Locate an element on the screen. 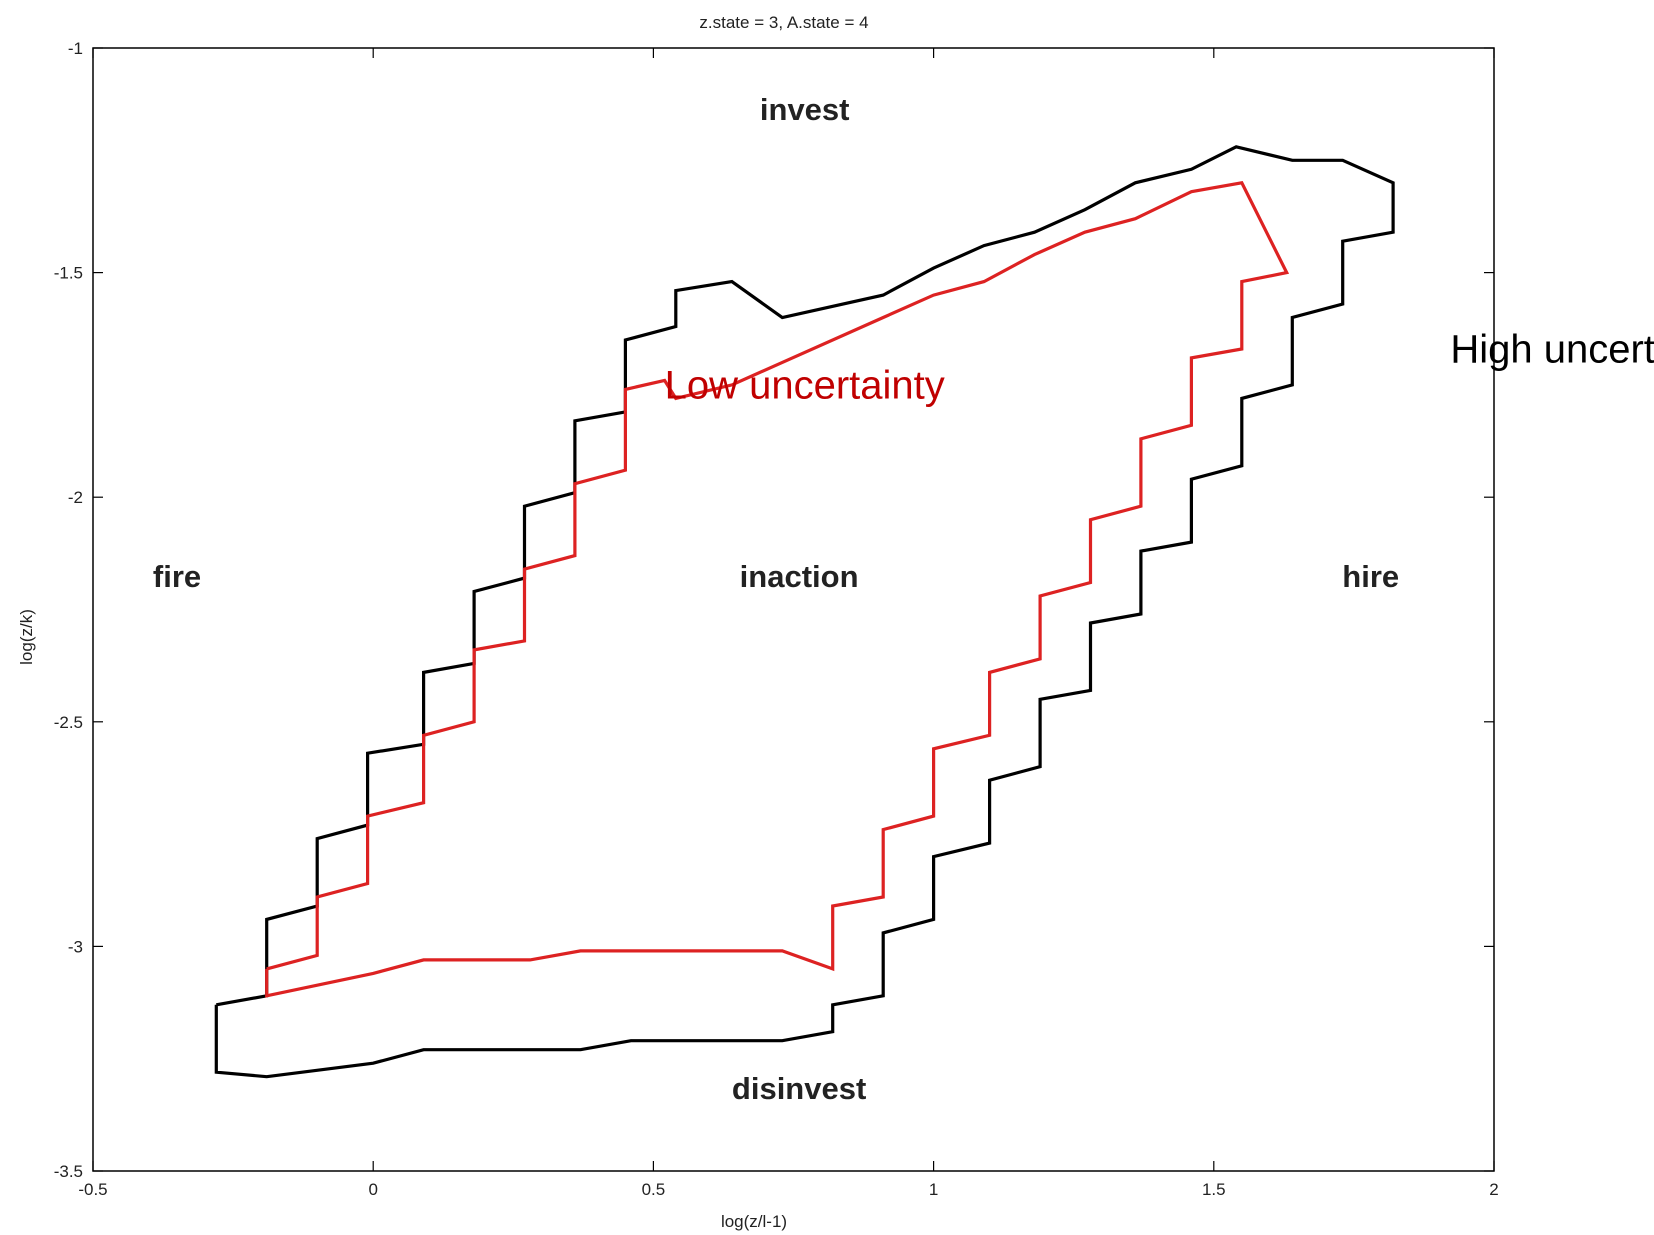 The height and width of the screenshot is (1235, 1654). y-tick-label: -3 is located at coordinates (75, 946).